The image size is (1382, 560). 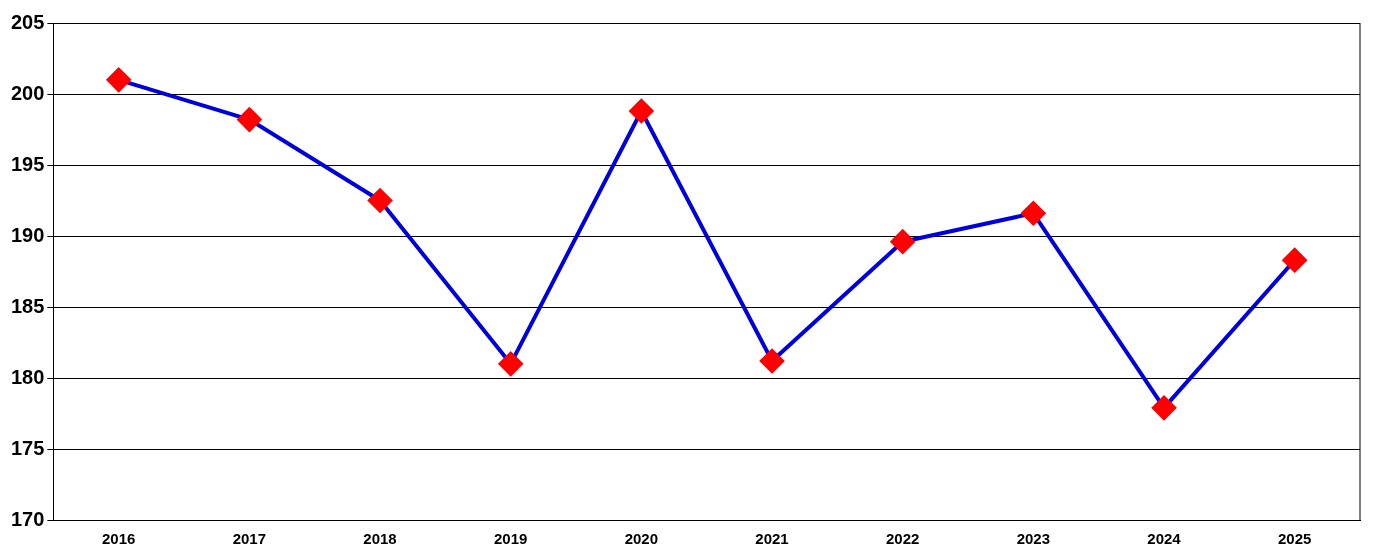 I want to click on x-tick-label: 2016, so click(x=119, y=539).